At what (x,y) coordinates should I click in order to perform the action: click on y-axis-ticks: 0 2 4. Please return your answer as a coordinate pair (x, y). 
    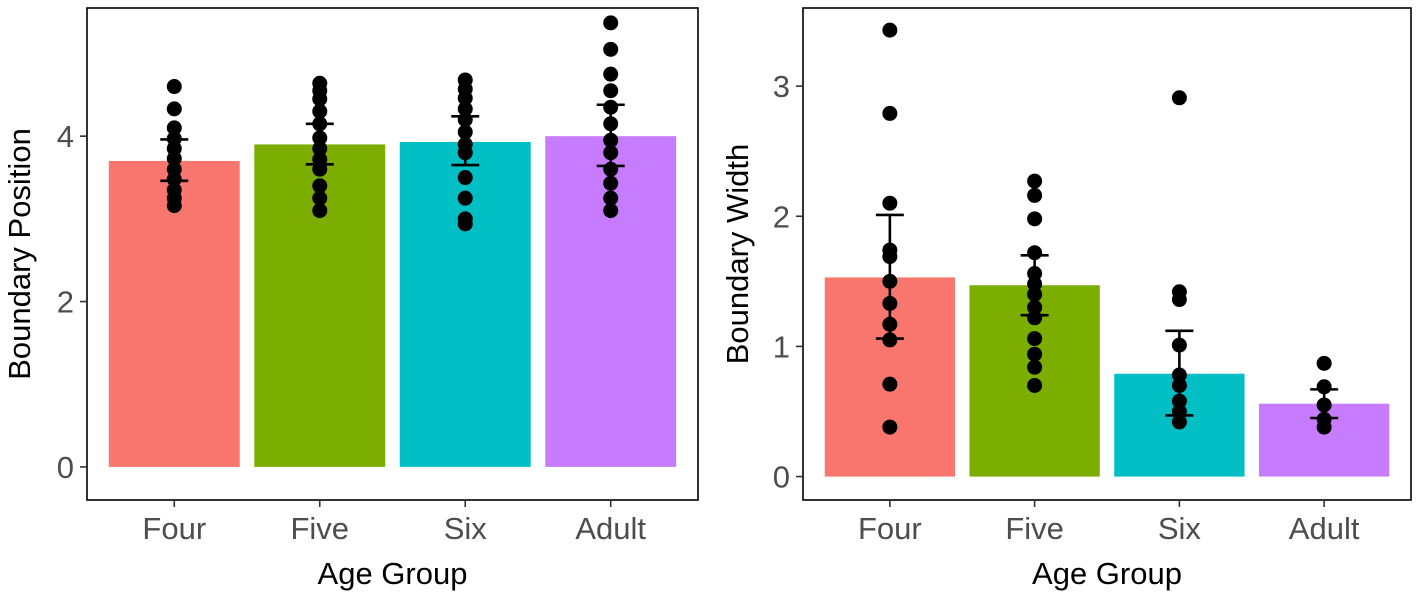
    Looking at the image, I should click on (72, 302).